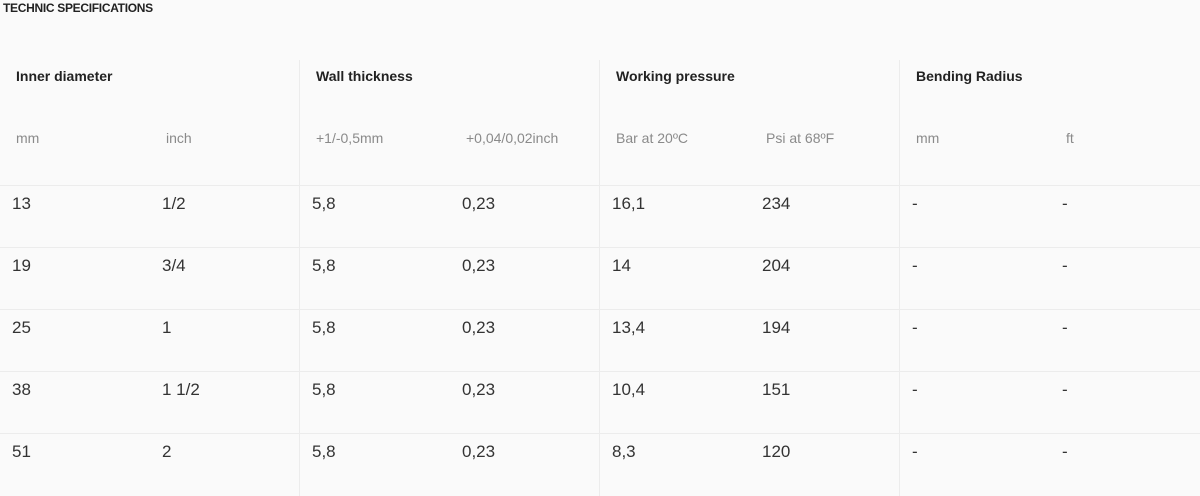  What do you see at coordinates (776, 203) in the screenshot?
I see `cell-pressure-psi: 234` at bounding box center [776, 203].